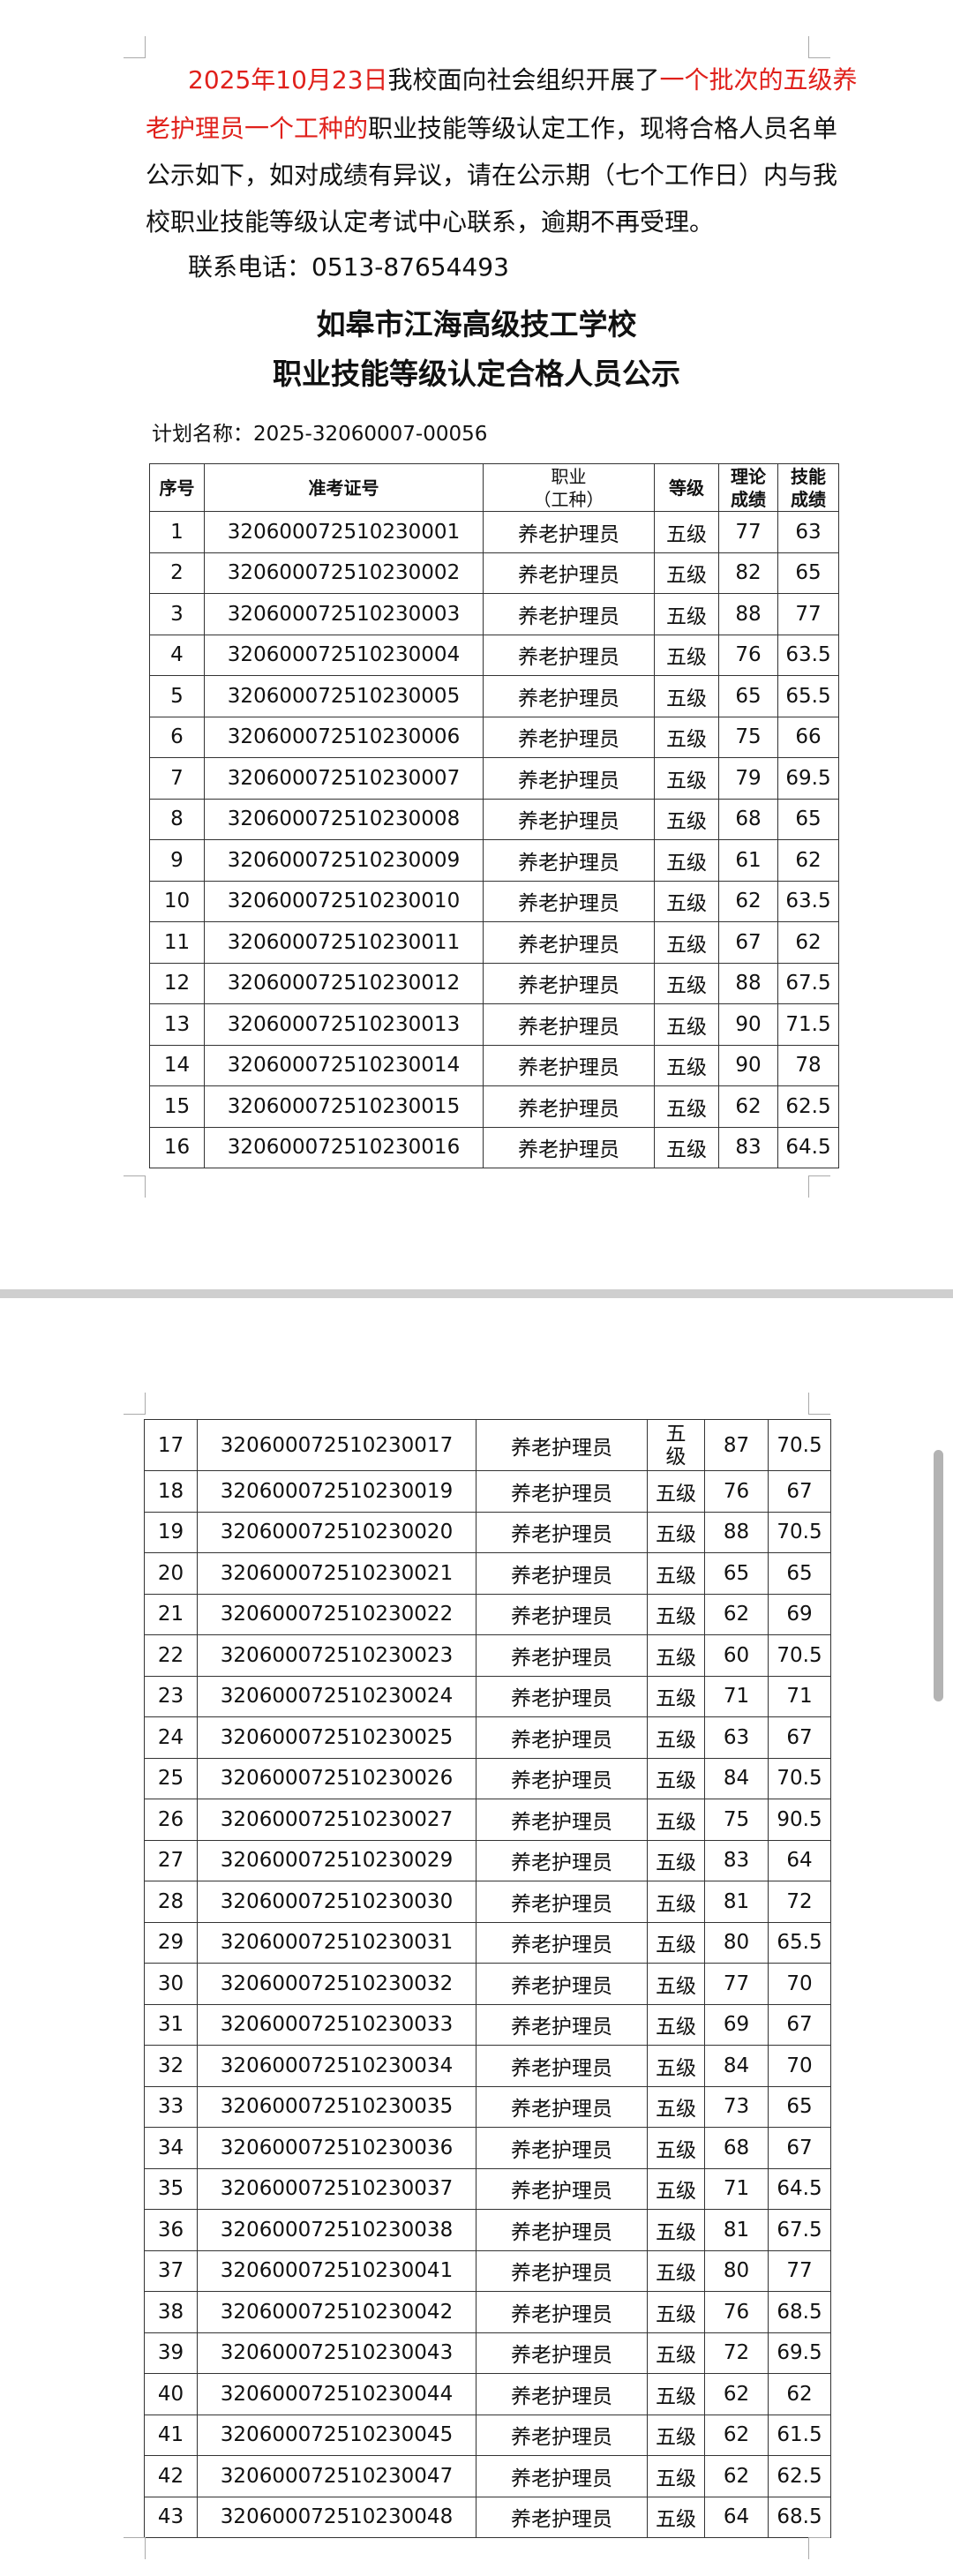 The height and width of the screenshot is (2576, 953). Describe the element at coordinates (736, 1737) in the screenshot. I see `cell-theory-score: 63` at that location.